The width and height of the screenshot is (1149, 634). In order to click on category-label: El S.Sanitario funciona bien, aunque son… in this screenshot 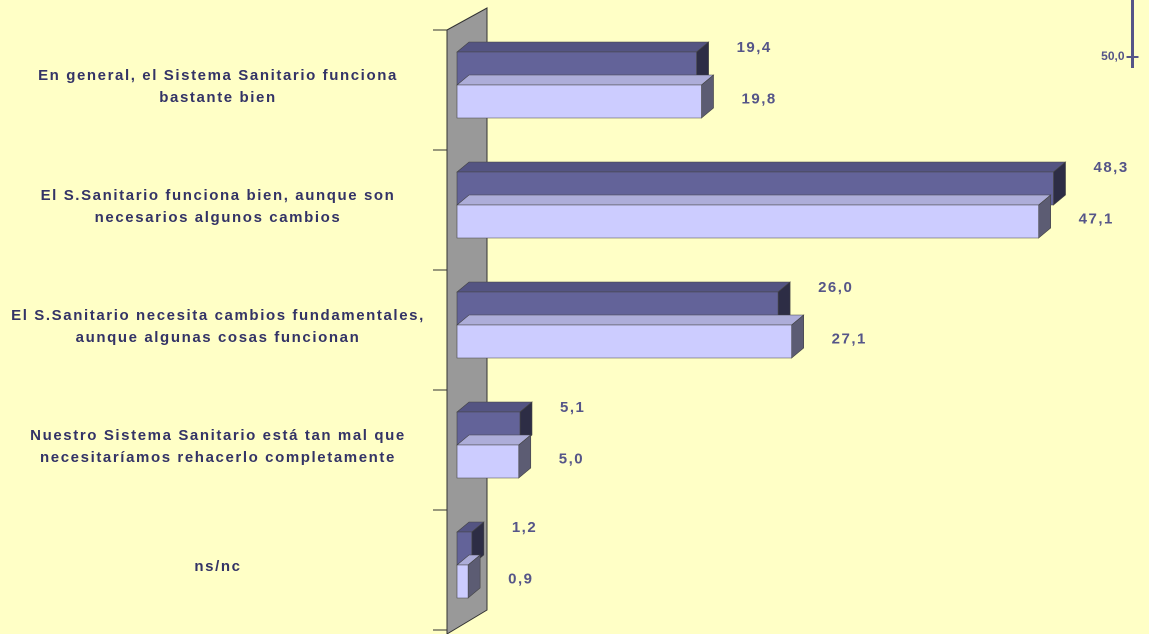, I will do `click(218, 206)`.